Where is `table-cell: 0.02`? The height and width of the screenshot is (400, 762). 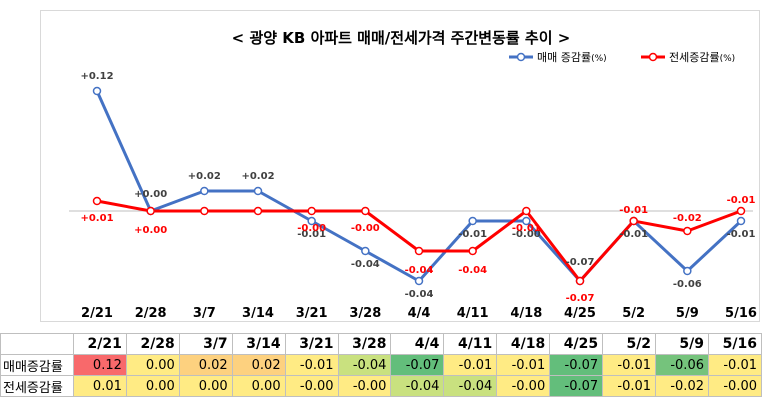 table-cell: 0.02 is located at coordinates (258, 365).